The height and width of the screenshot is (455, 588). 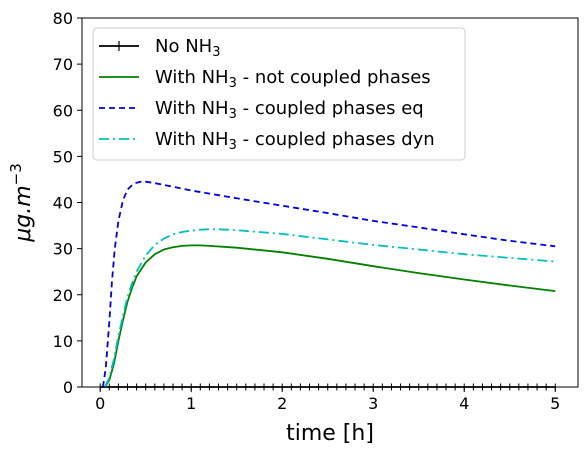 I want to click on x-tick-label-4: 4, so click(x=464, y=403).